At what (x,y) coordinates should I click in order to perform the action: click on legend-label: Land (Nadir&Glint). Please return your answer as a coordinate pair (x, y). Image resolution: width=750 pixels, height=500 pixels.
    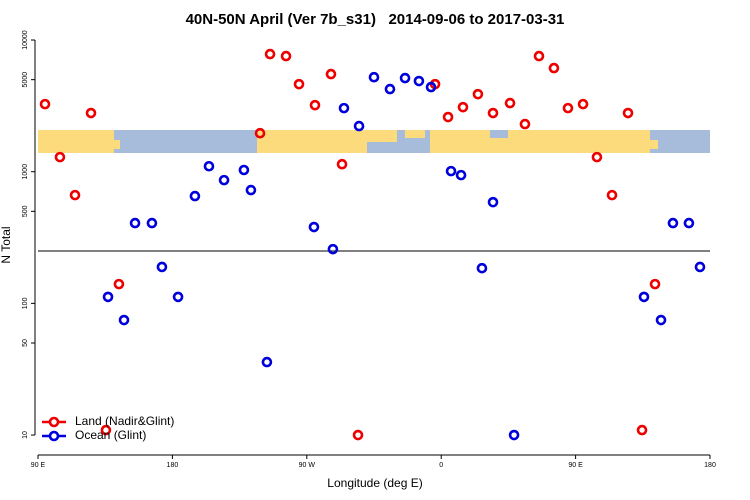
    Looking at the image, I should click on (124, 421).